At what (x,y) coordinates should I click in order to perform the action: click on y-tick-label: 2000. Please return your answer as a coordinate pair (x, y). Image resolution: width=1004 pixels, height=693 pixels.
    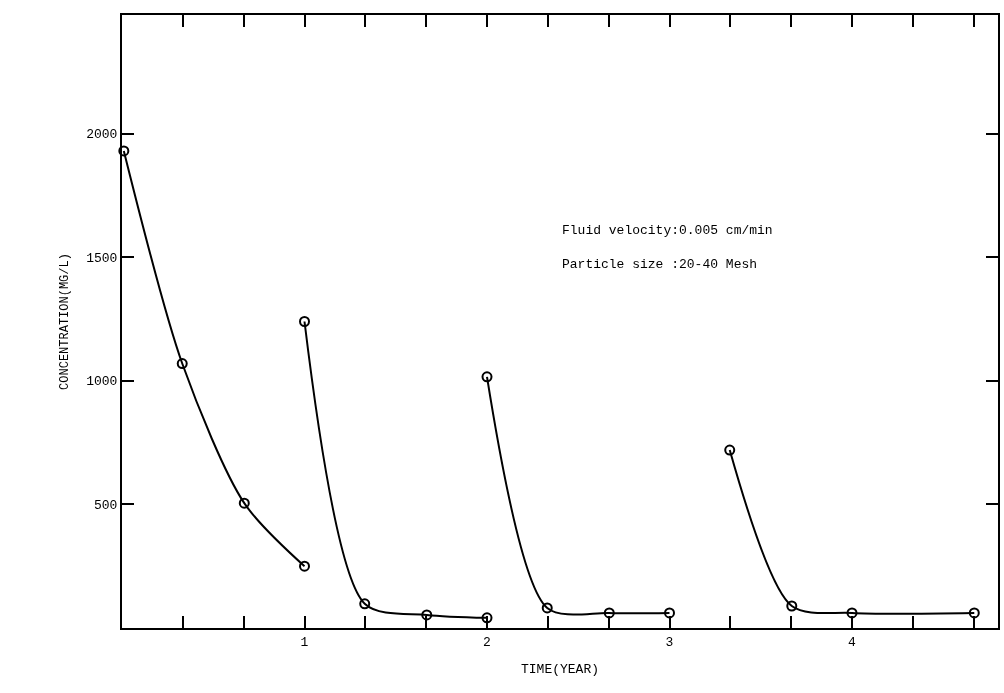
    Looking at the image, I should click on (102, 135).